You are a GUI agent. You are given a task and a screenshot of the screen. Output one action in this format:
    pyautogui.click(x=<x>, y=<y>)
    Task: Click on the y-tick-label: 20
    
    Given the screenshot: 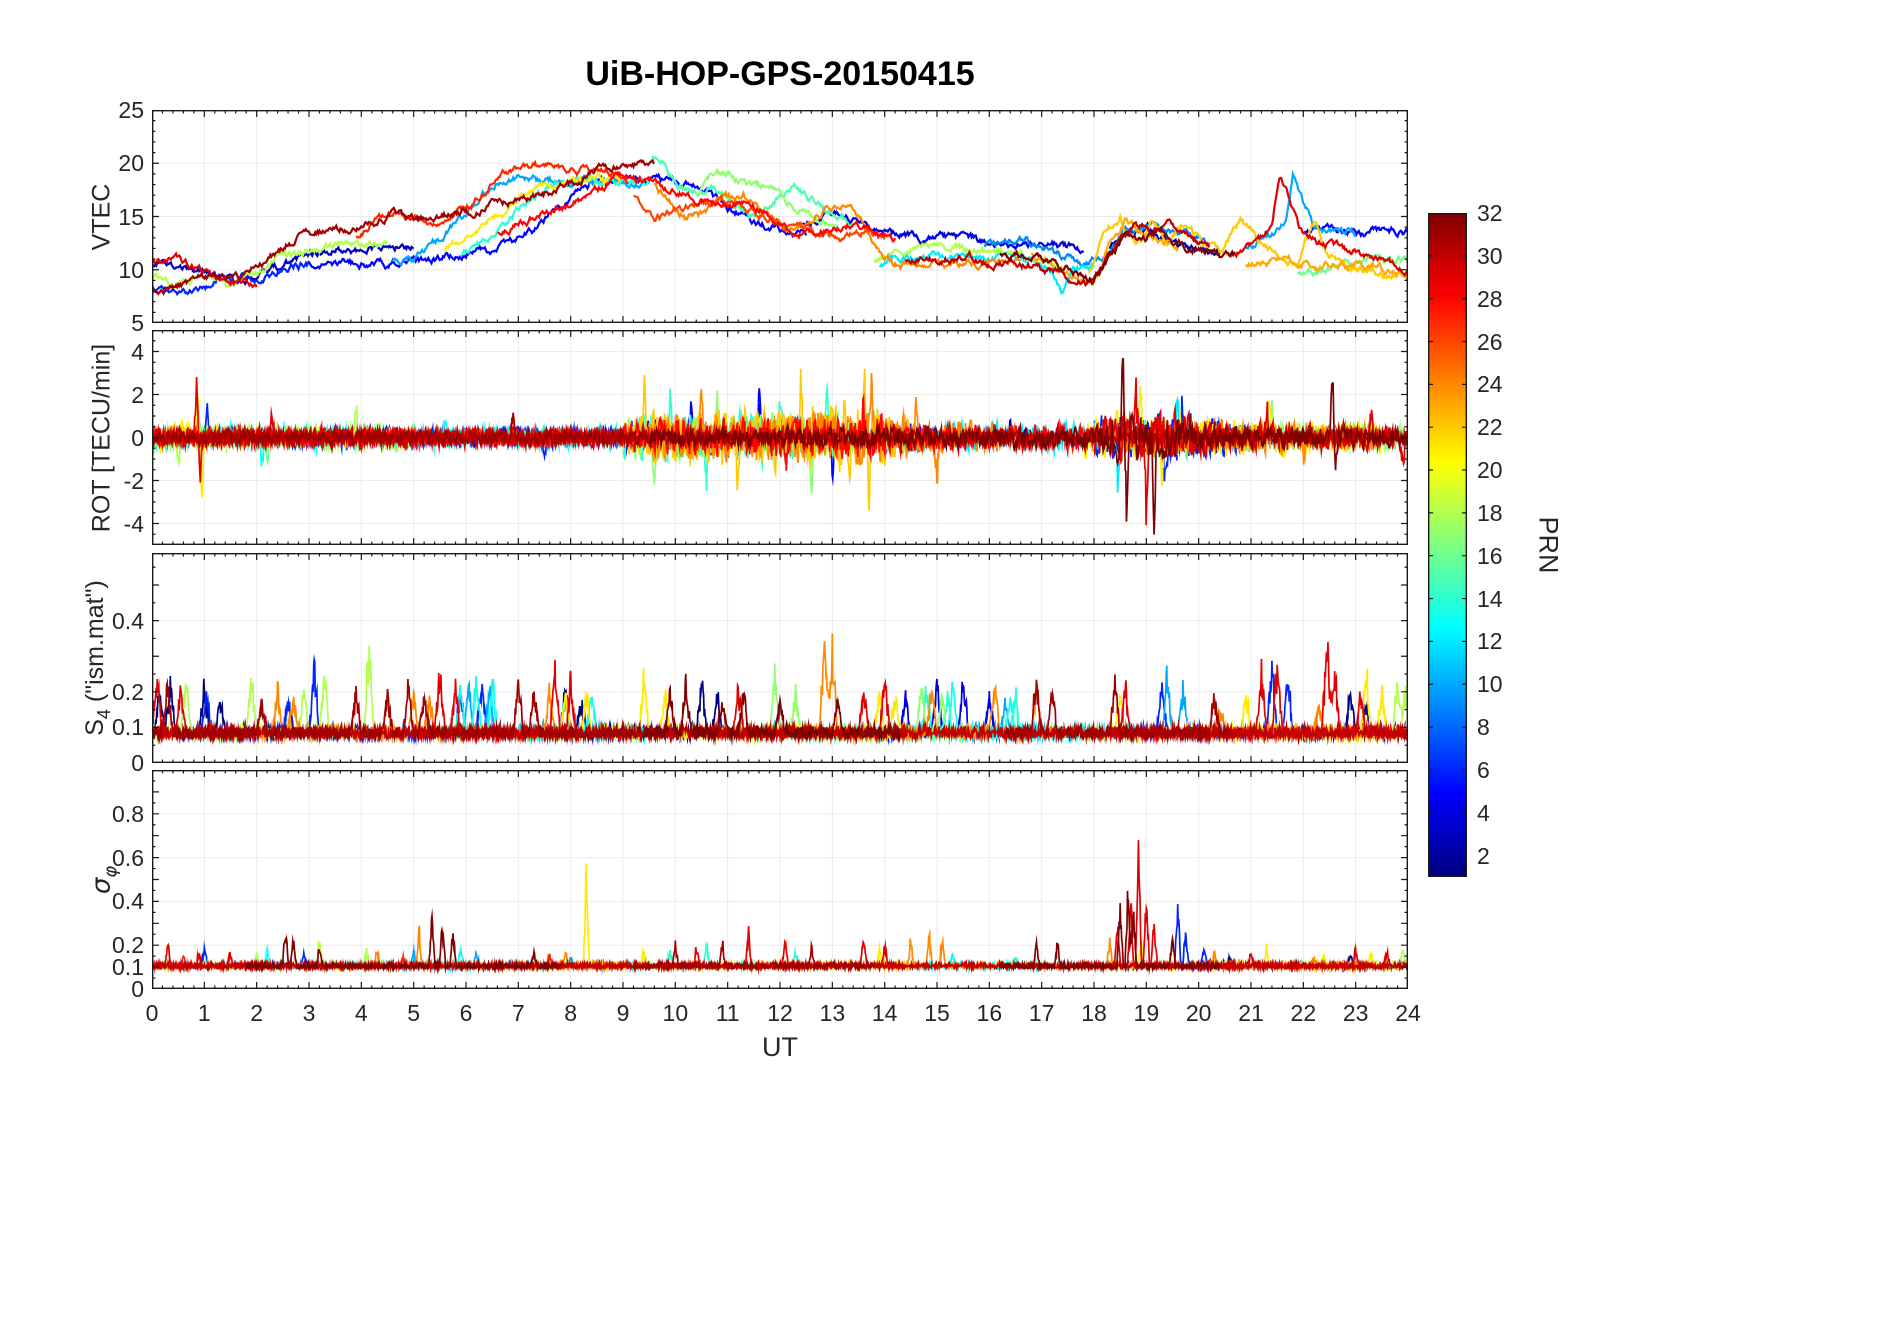 What is the action you would take?
    pyautogui.click(x=131, y=163)
    